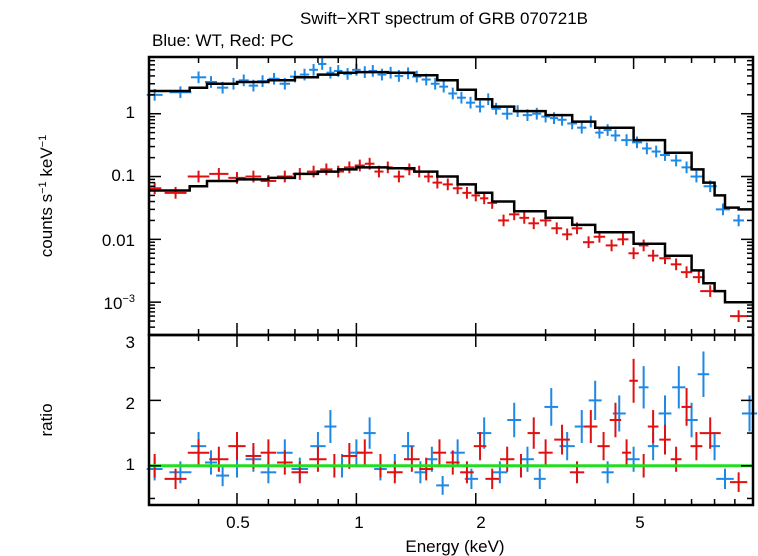 The image size is (758, 556). Describe the element at coordinates (119, 303) in the screenshot. I see `spectrum-ytick-label-0.001: 10−3` at that location.